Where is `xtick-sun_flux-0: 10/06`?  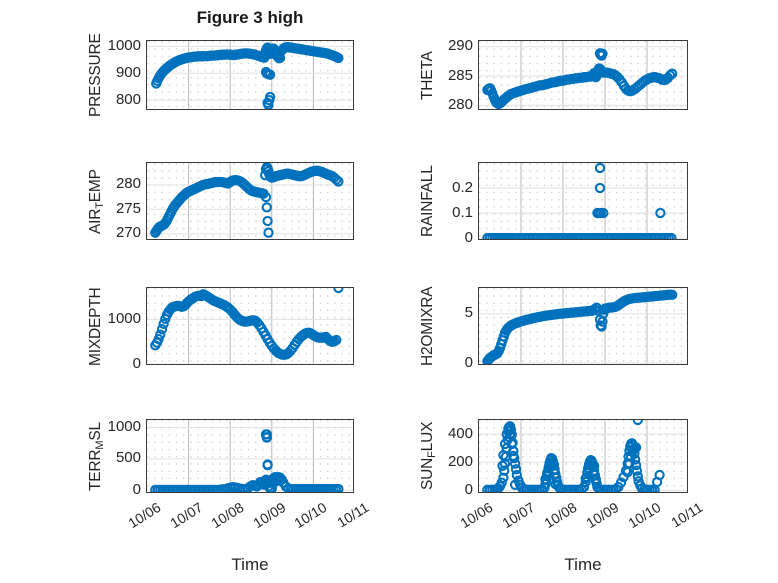
xtick-sun_flux-0: 10/06 is located at coordinates (476, 515).